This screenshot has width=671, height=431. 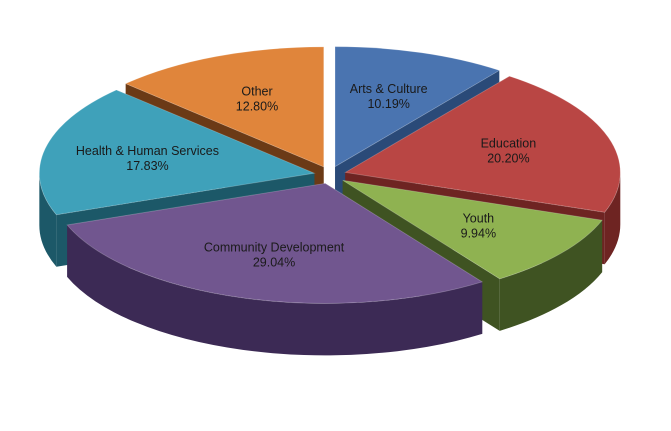 What do you see at coordinates (256, 91) in the screenshot?
I see `slice-category-other: Other` at bounding box center [256, 91].